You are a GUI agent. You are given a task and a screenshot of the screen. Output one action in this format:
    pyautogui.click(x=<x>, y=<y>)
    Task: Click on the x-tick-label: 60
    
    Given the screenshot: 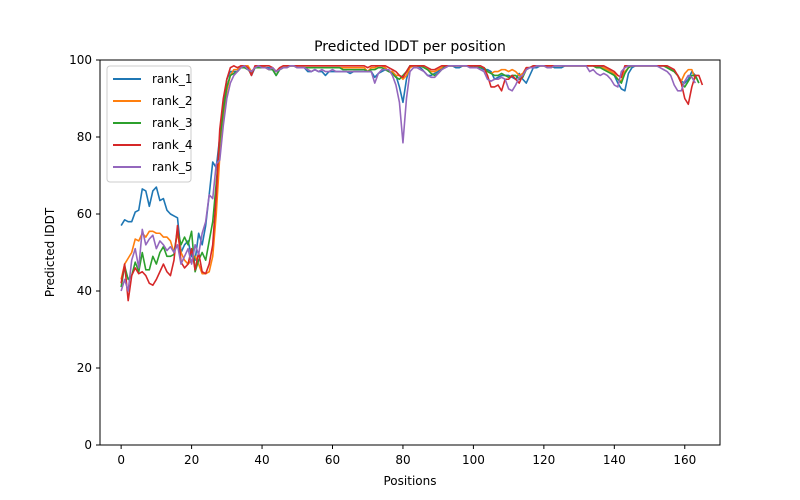 What is the action you would take?
    pyautogui.click(x=332, y=460)
    